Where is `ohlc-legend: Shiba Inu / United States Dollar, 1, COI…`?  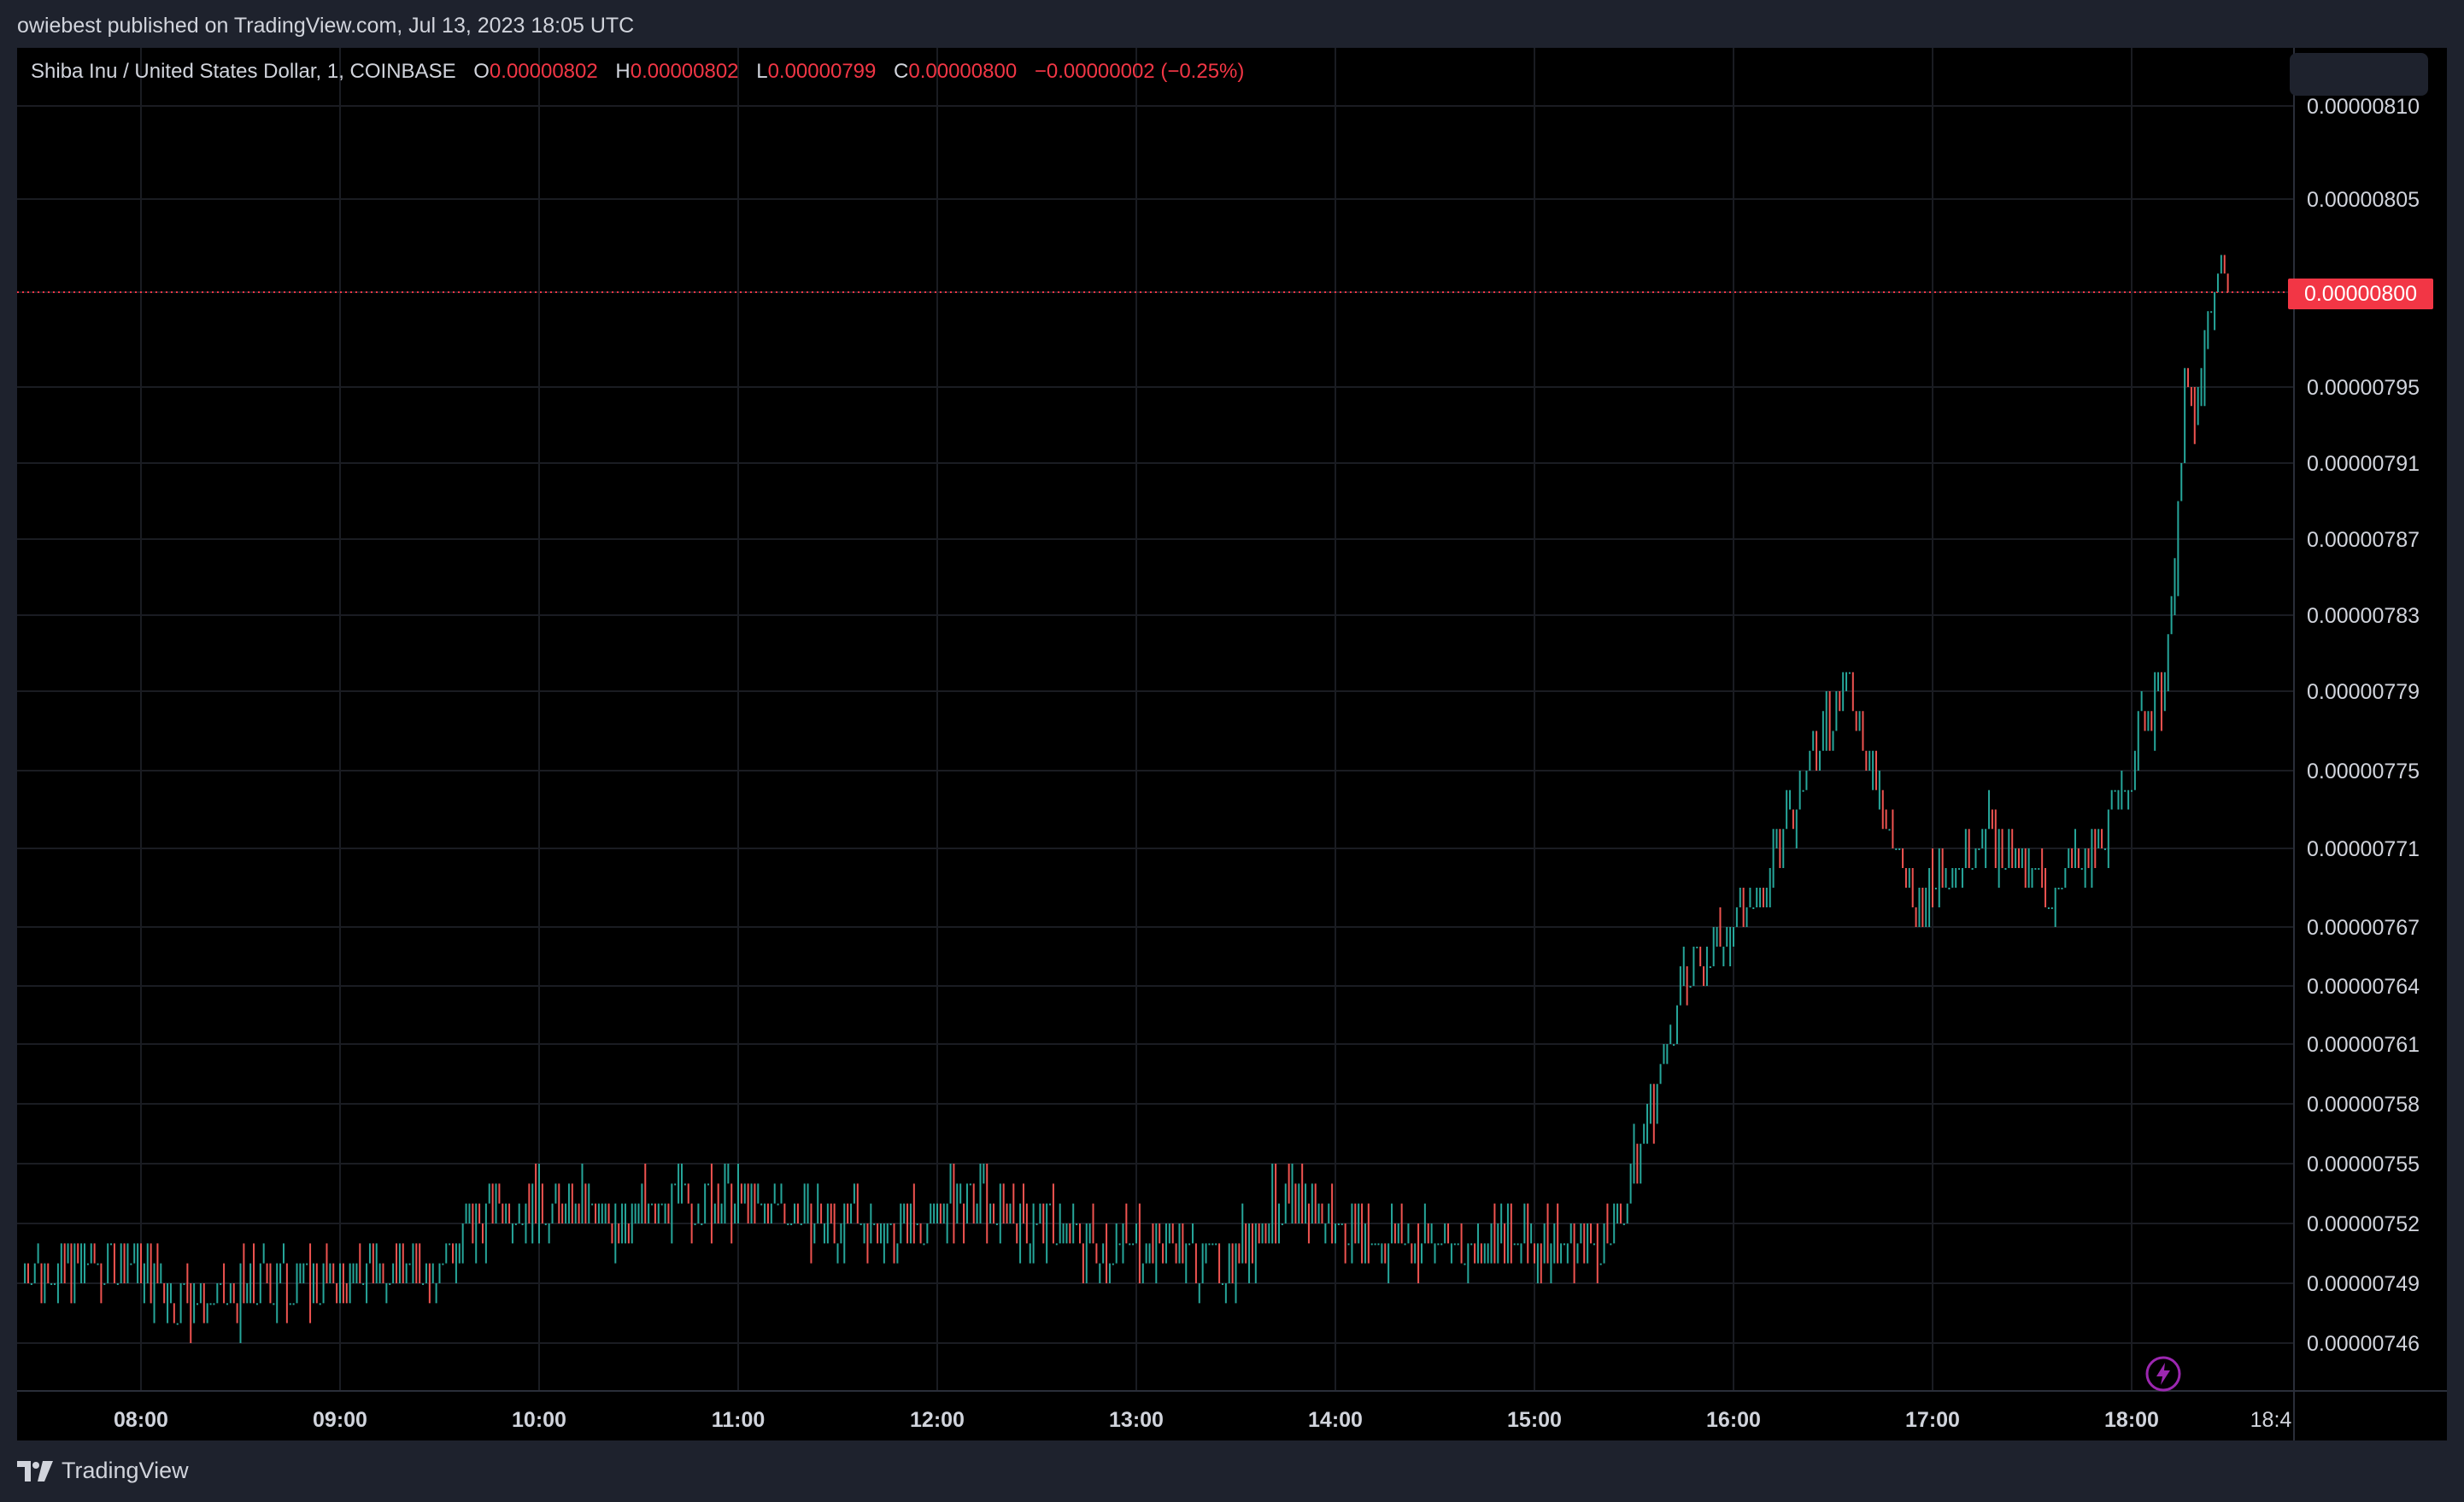 ohlc-legend: Shiba Inu / United States Dollar, 1, COI… is located at coordinates (643, 72).